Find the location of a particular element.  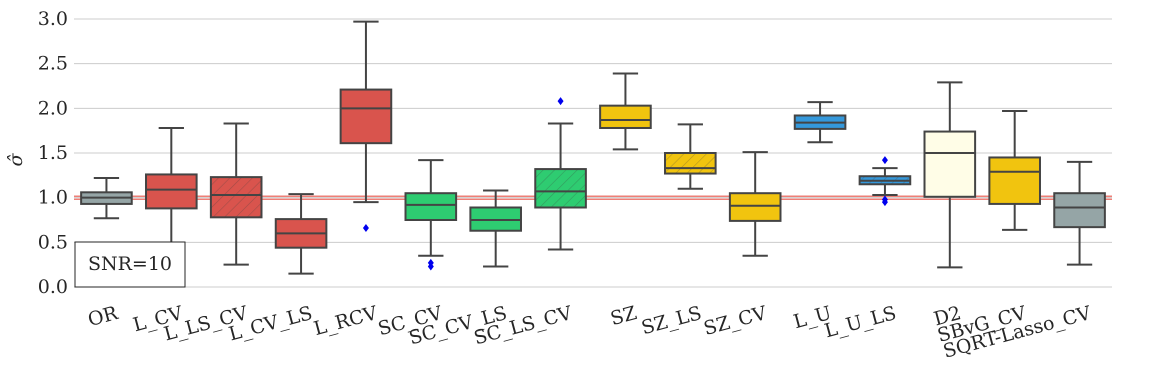

y-tick-label: 0.0 is located at coordinates (53, 287).